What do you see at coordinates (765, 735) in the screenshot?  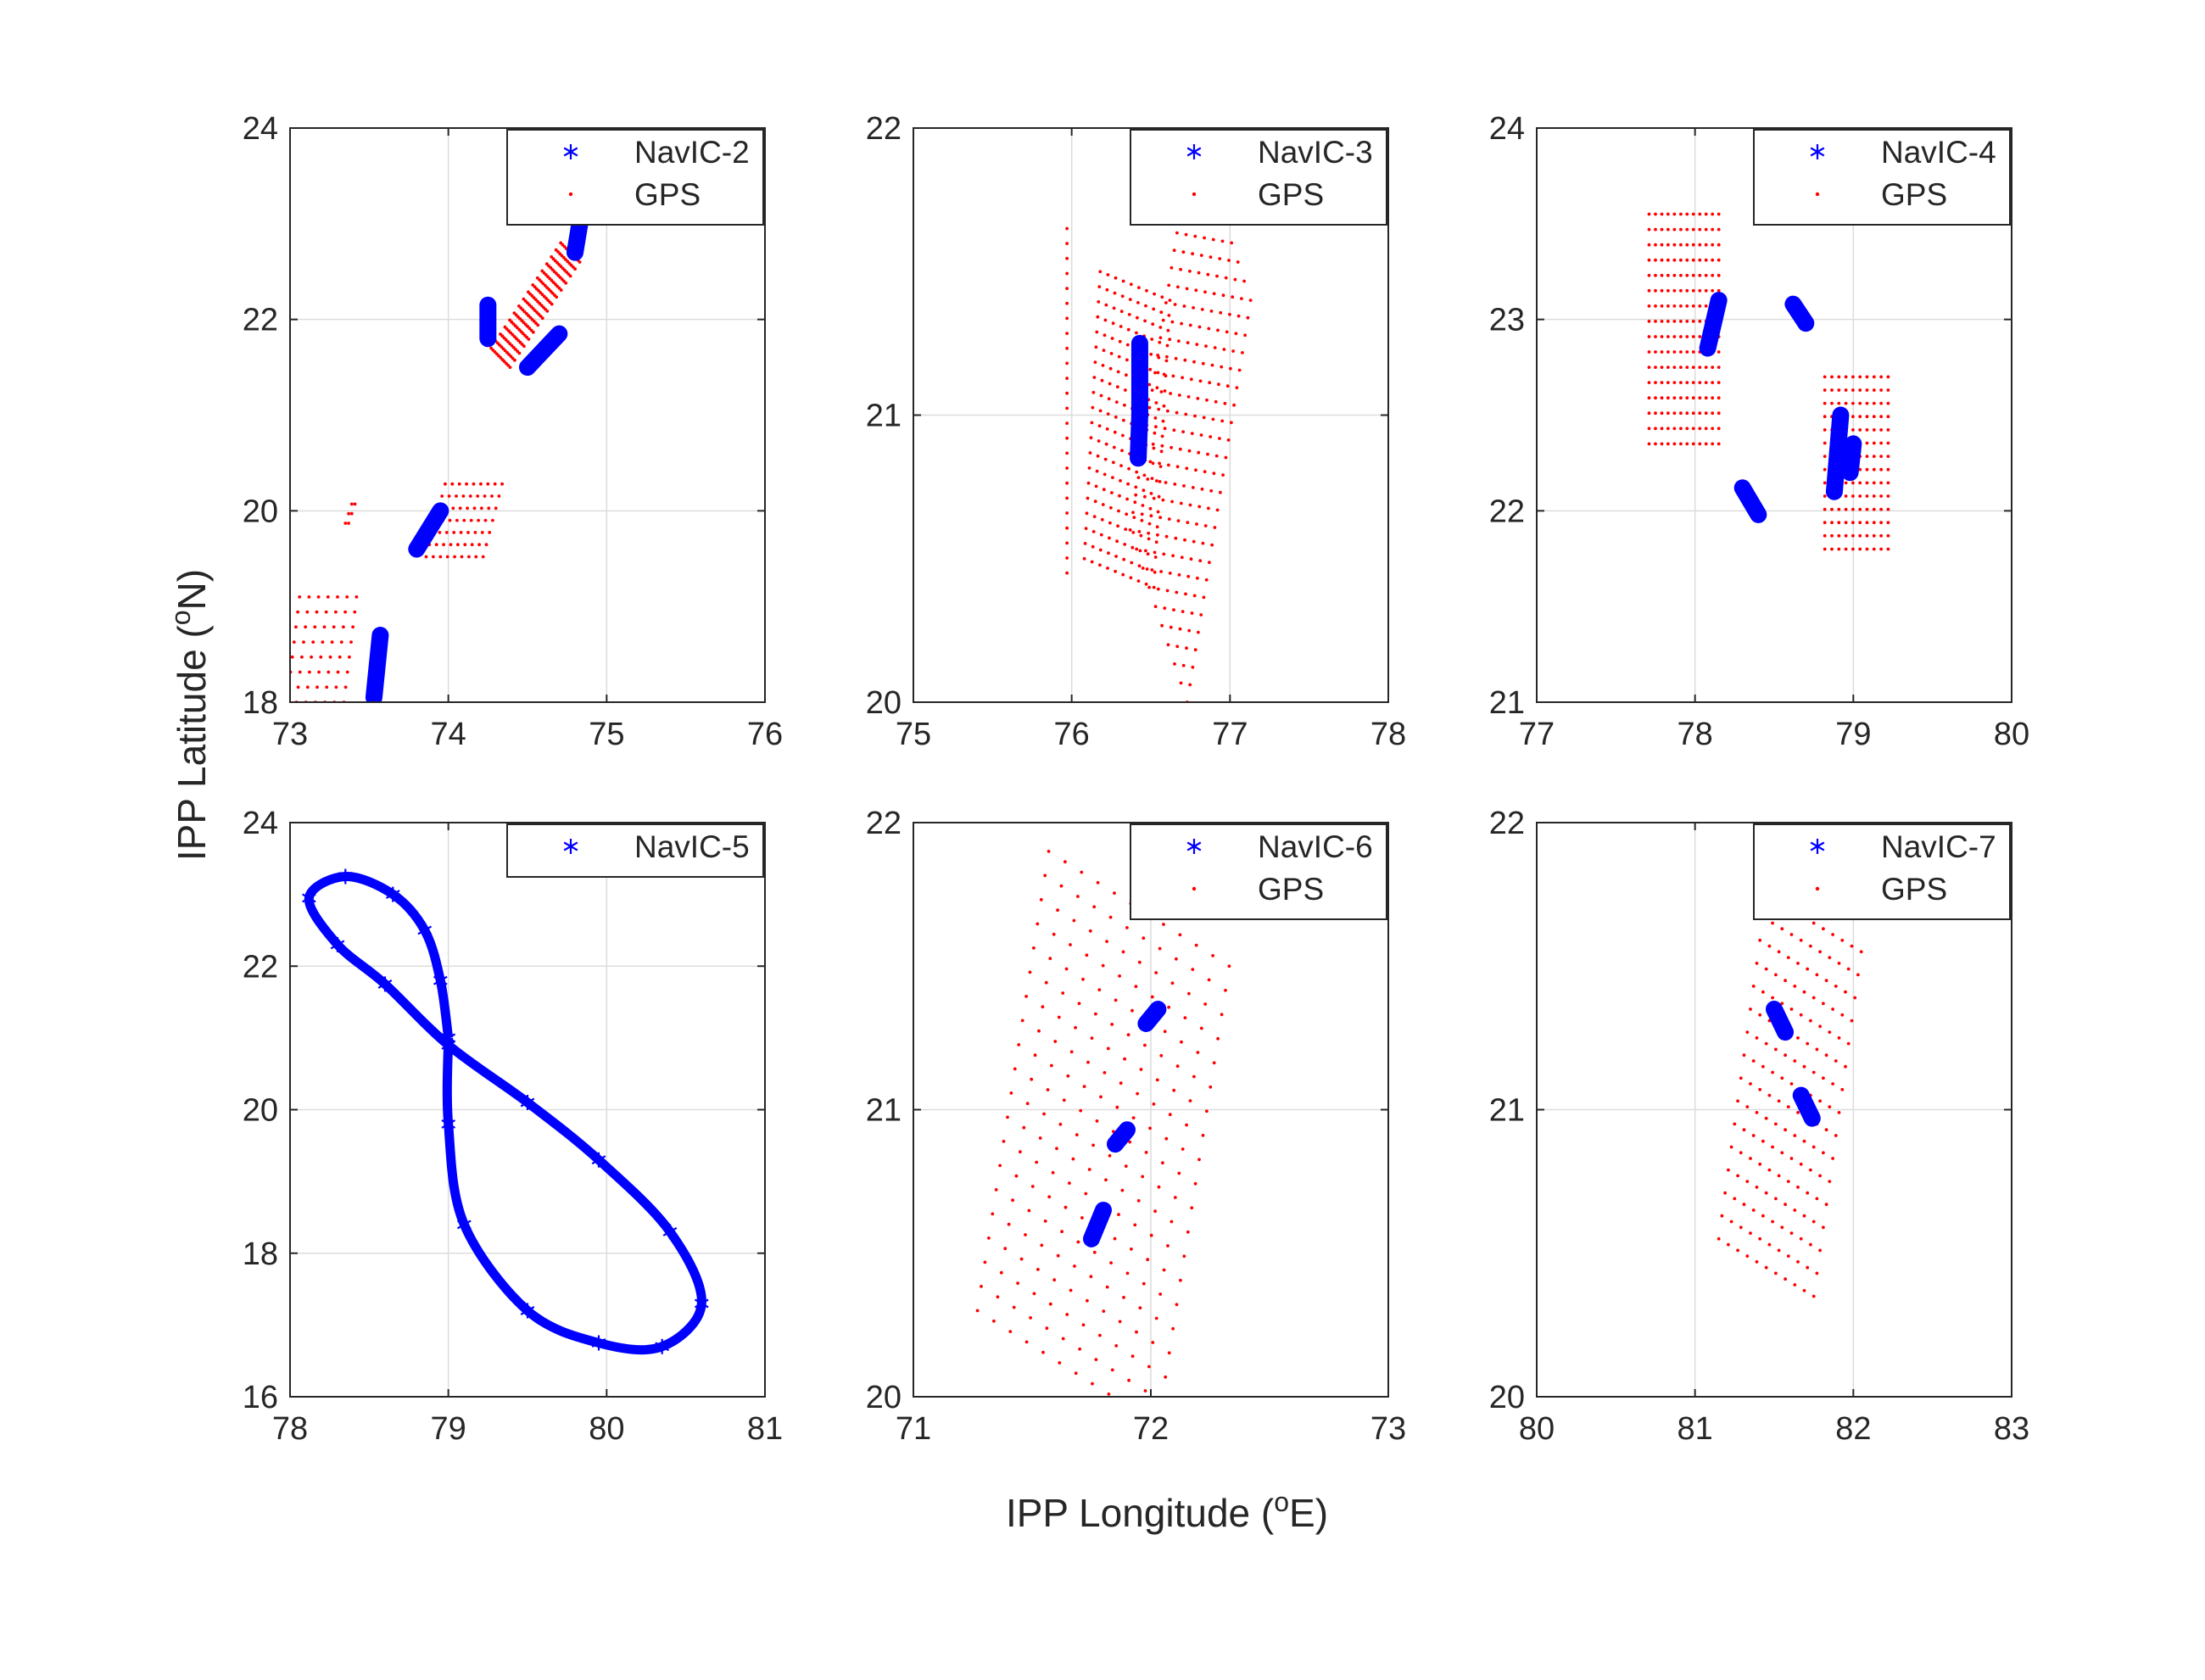 I see `x-tick-label: 76` at bounding box center [765, 735].